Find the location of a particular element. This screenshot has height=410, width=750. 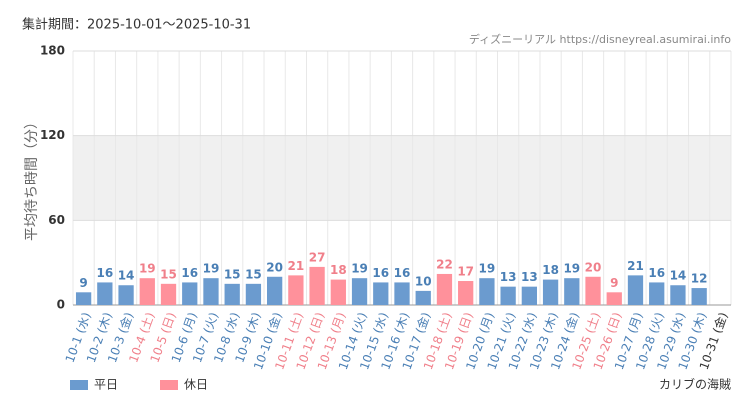

data-label: 12 is located at coordinates (699, 279).